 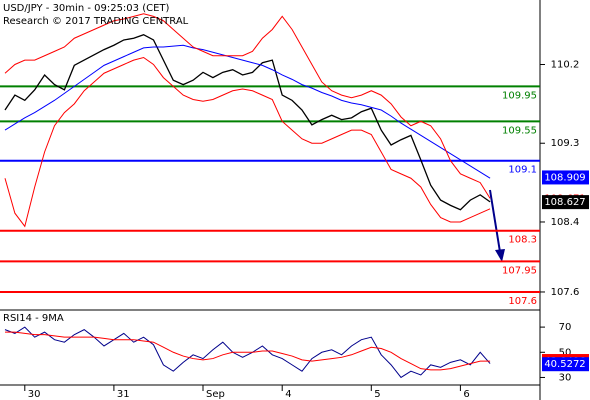 What do you see at coordinates (96, 21) in the screenshot?
I see `chart-subtitle: Research © 2017 TRADING CENTRAL` at bounding box center [96, 21].